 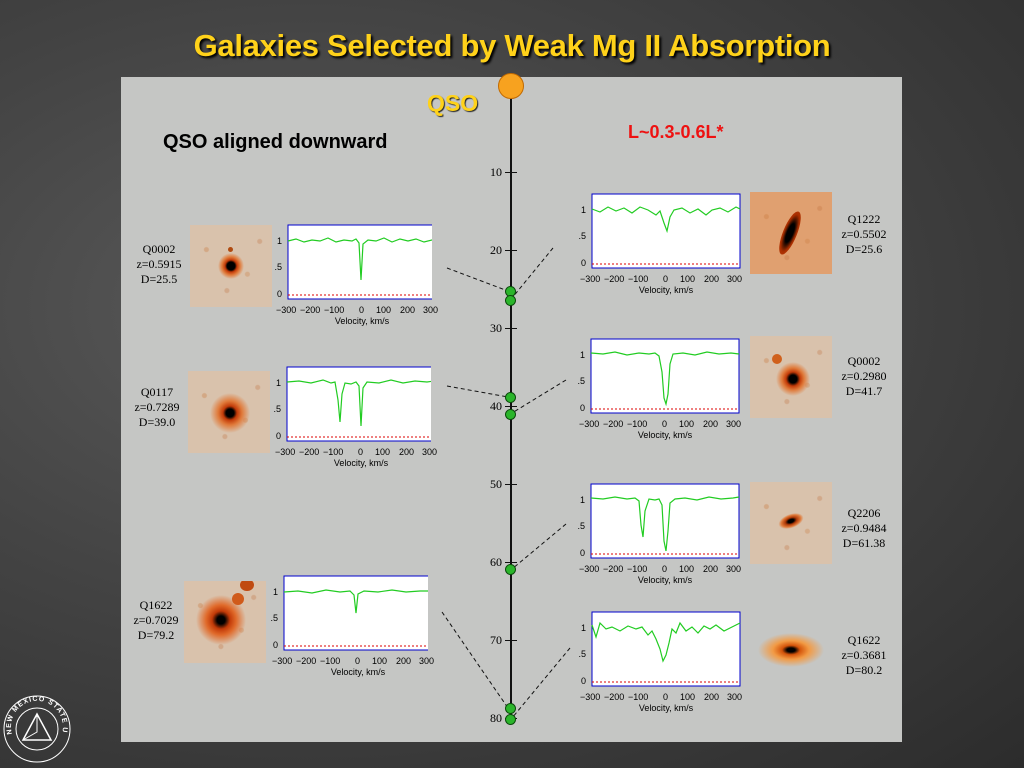 What do you see at coordinates (496, 484) in the screenshot?
I see `axis-tick-label: 50` at bounding box center [496, 484].